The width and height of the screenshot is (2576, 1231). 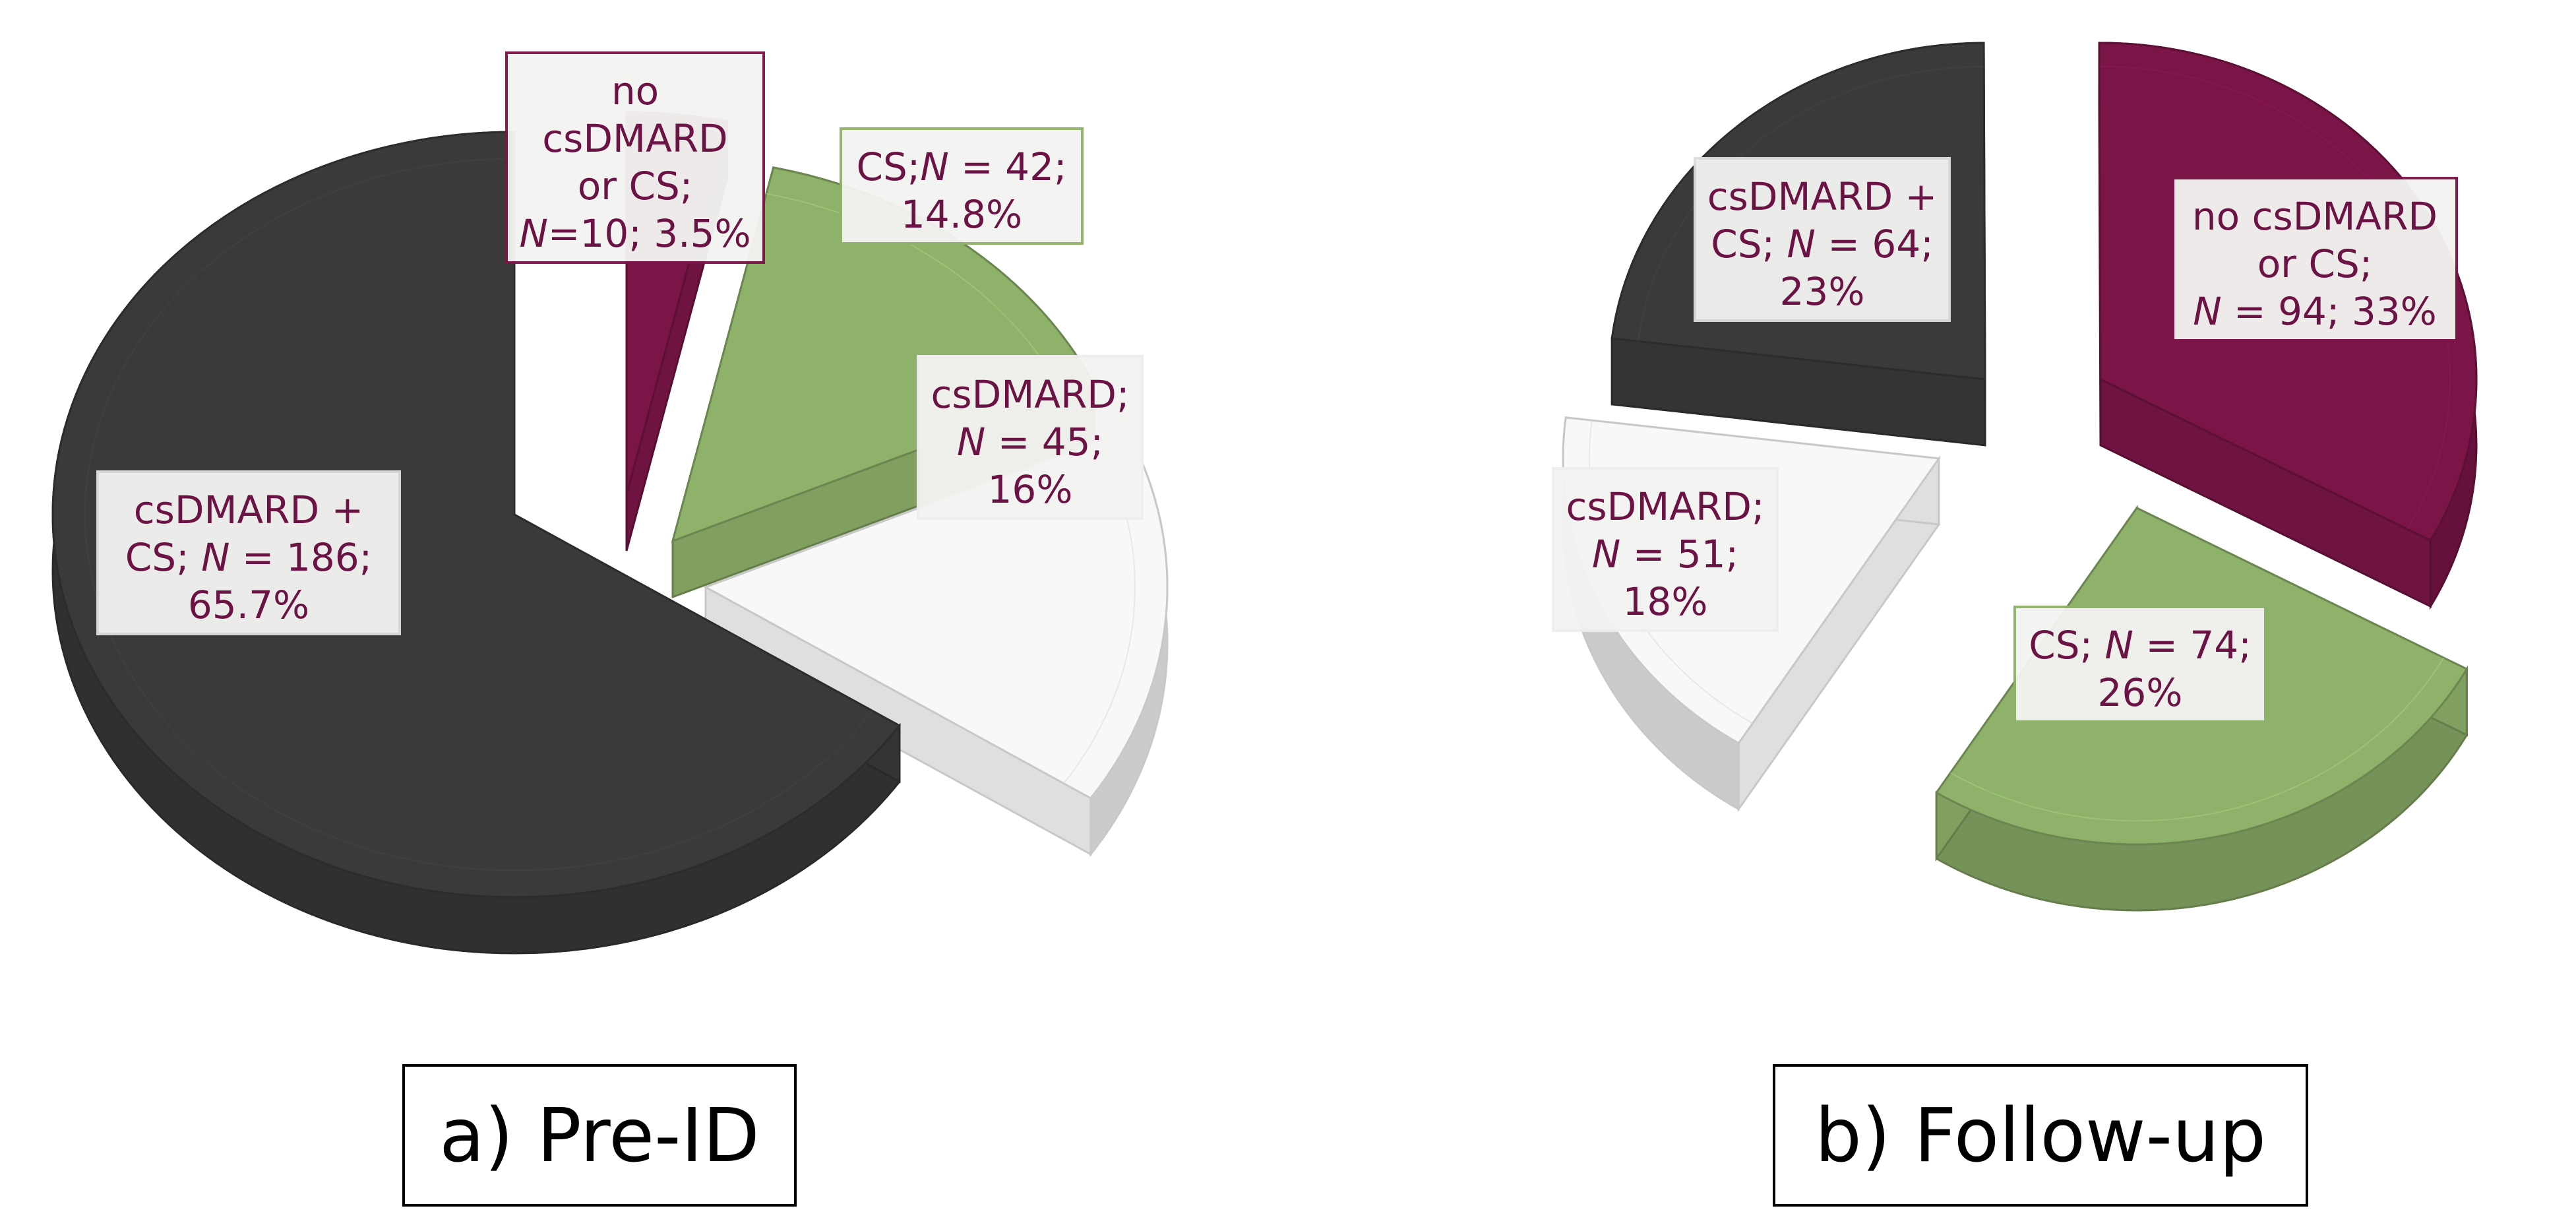 What do you see at coordinates (2197, 739) in the screenshot?
I see `slice-rim-cs-follow-up` at bounding box center [2197, 739].